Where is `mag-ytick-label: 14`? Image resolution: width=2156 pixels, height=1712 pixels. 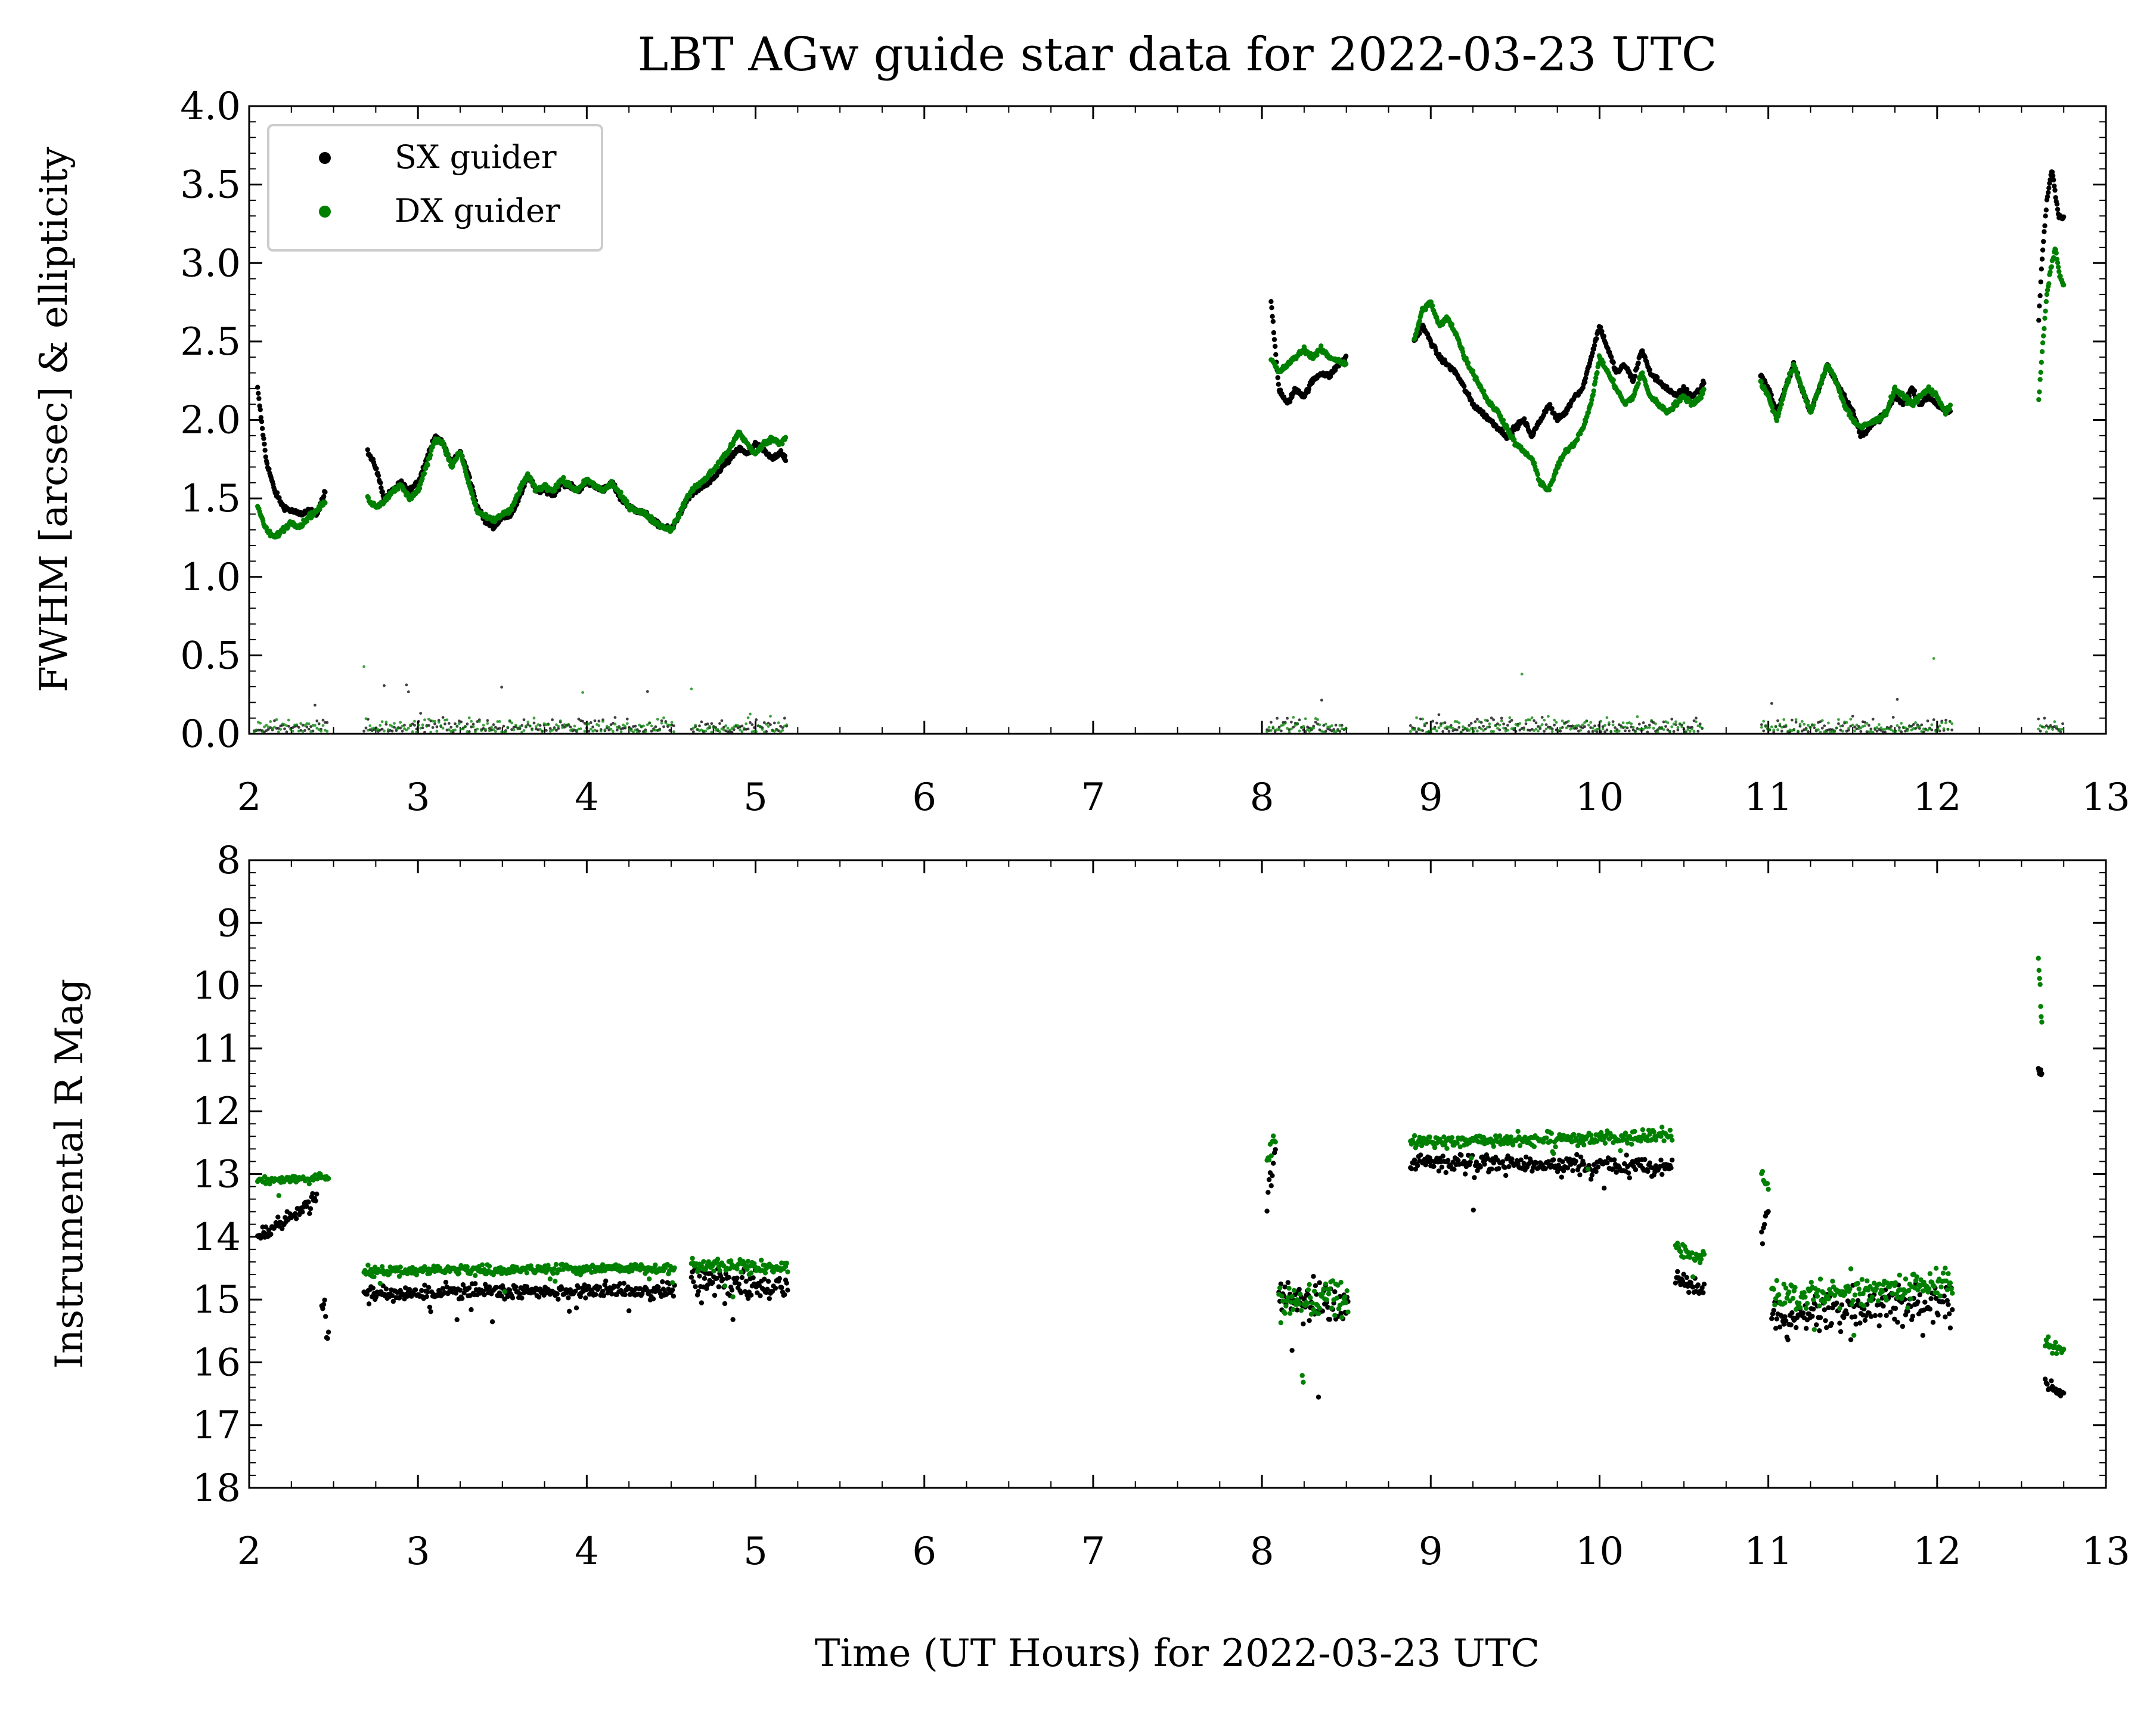
mag-ytick-label: 14 is located at coordinates (217, 1237).